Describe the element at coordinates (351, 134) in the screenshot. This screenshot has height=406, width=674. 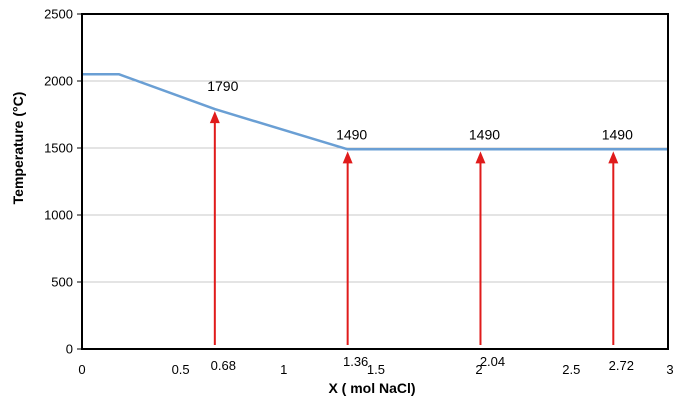
I see `annotation-value-1: 1490` at that location.